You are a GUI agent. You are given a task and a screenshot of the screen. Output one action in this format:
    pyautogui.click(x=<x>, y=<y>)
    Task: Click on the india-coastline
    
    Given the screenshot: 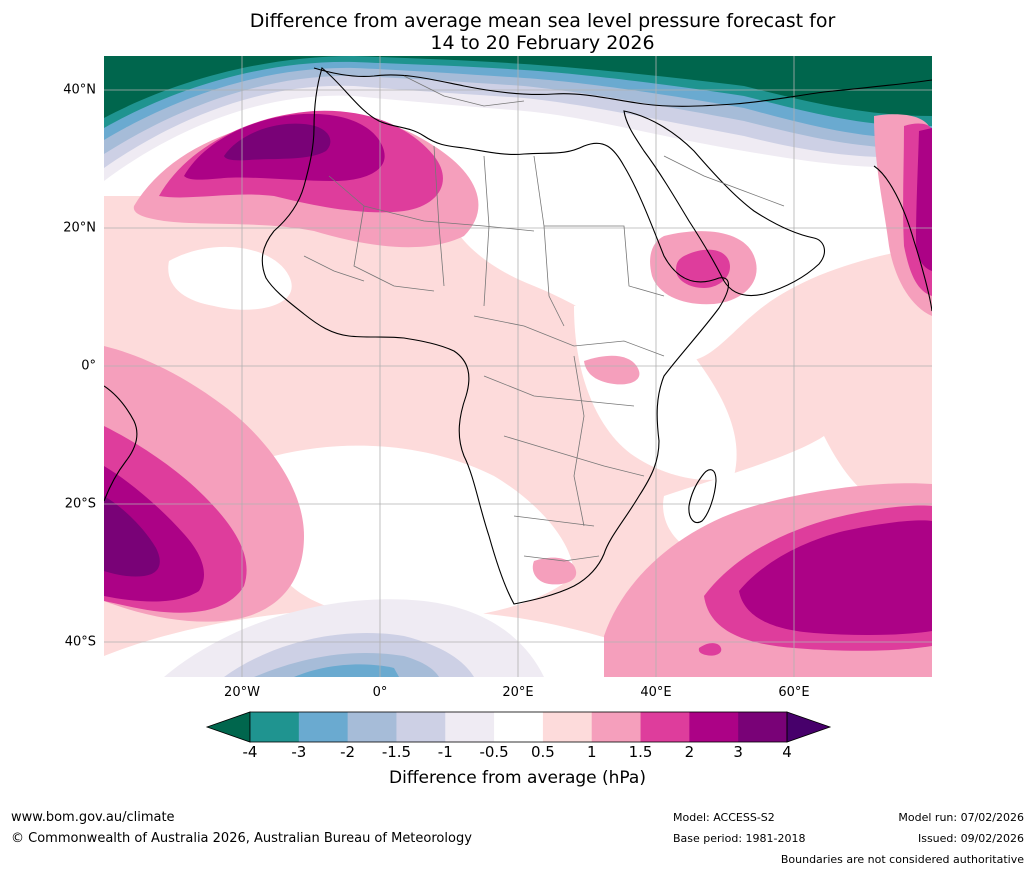 What is the action you would take?
    pyautogui.click(x=902, y=238)
    